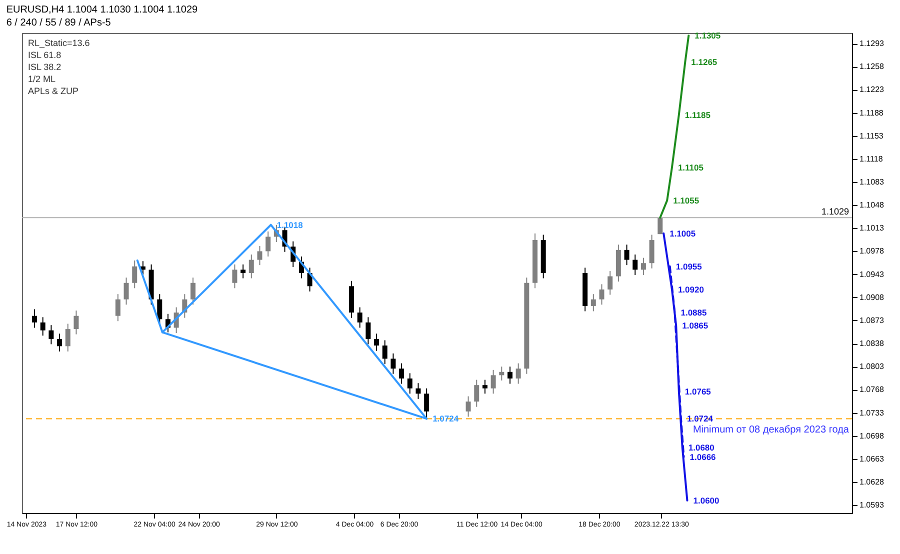  I want to click on data-label: 1.0920, so click(691, 289).